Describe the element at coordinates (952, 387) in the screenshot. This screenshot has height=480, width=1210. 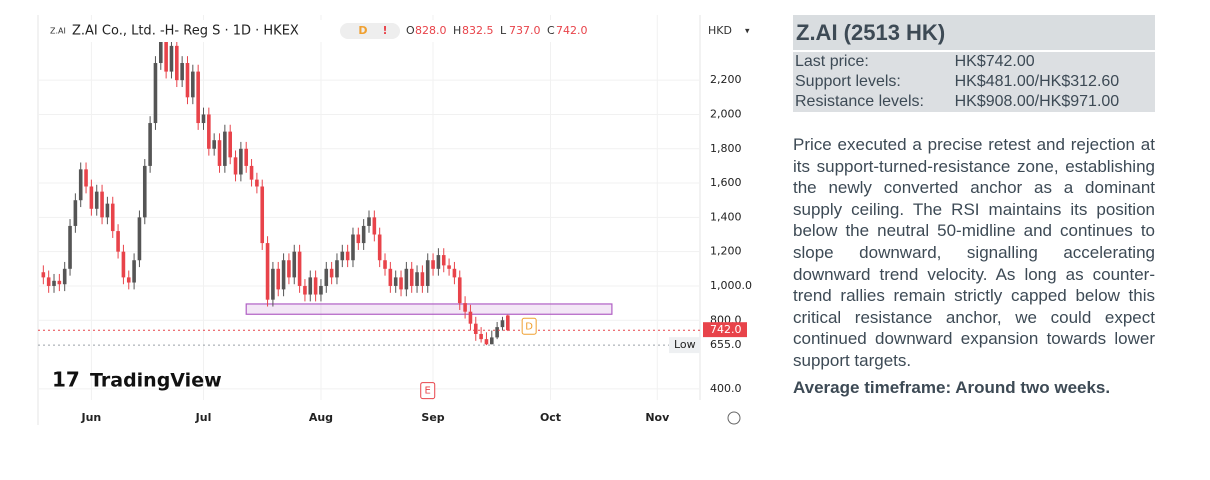
I see `panel-footer: Average timeframe: Around two weeks.` at that location.